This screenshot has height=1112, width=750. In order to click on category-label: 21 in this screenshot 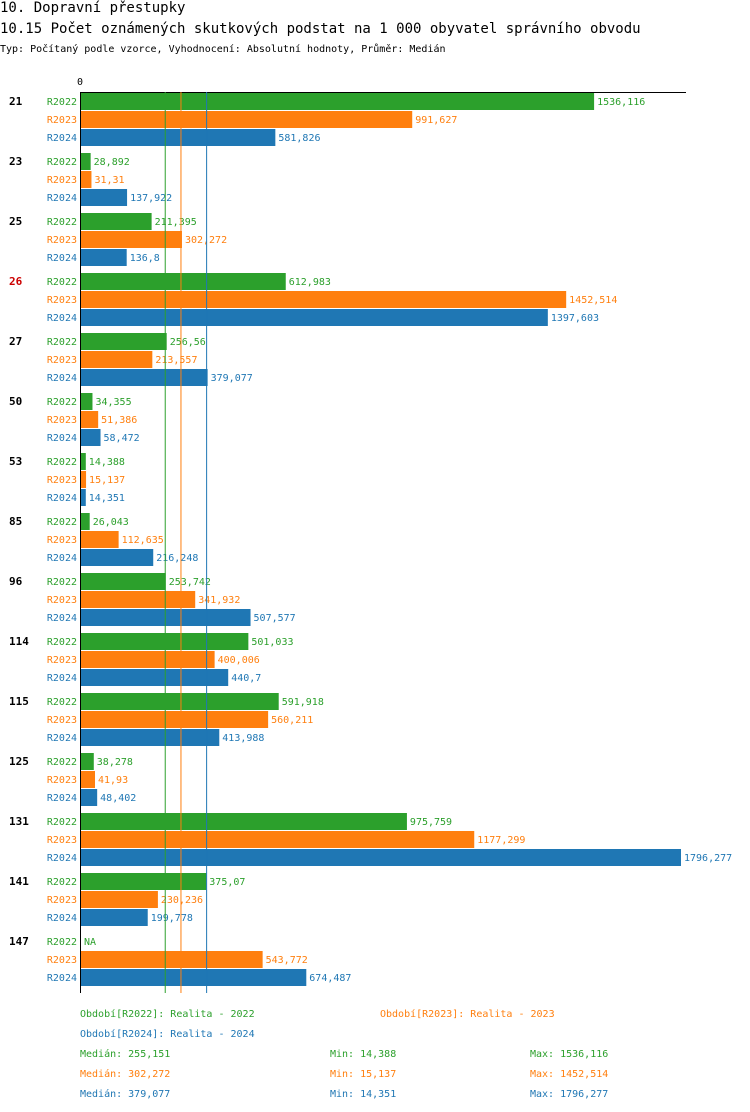, I will do `click(16, 101)`.